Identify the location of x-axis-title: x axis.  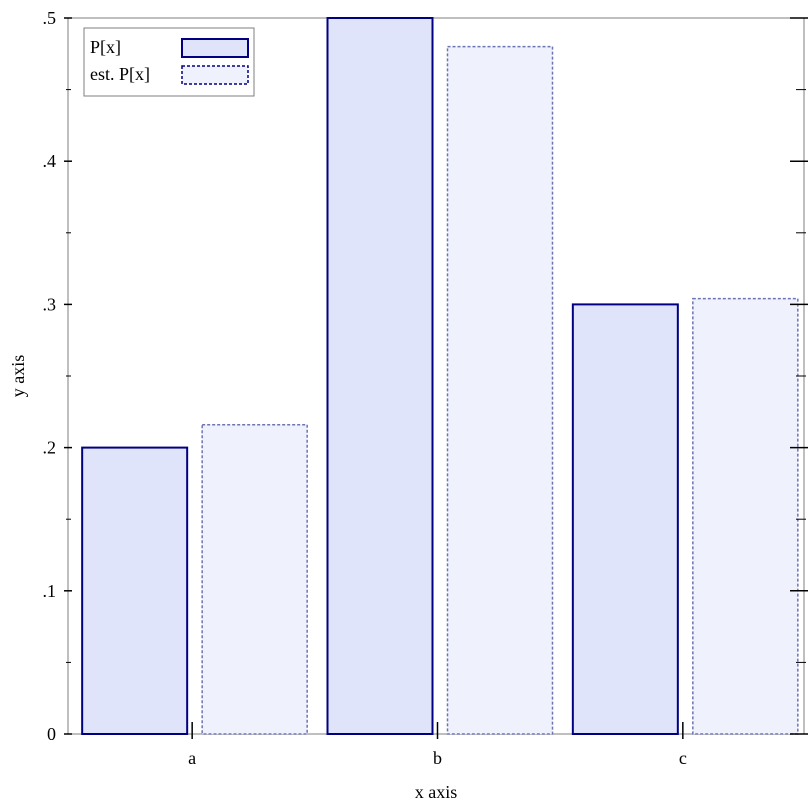
(436, 792).